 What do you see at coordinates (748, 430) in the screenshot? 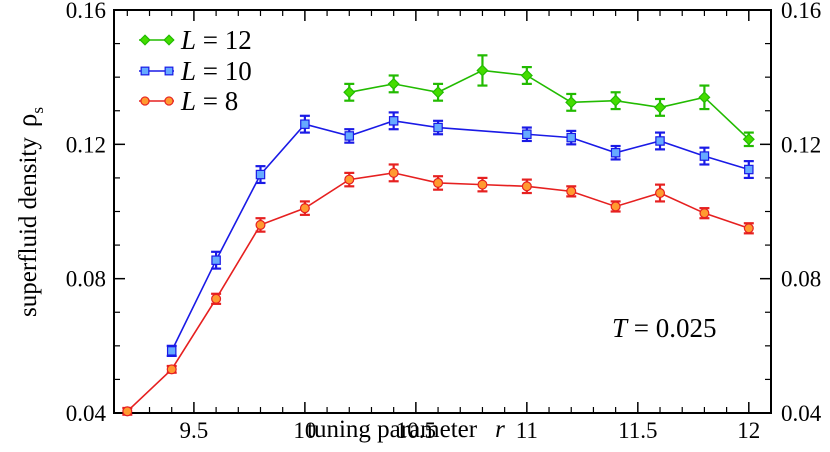
I see `x-tick-label: 12` at bounding box center [748, 430].